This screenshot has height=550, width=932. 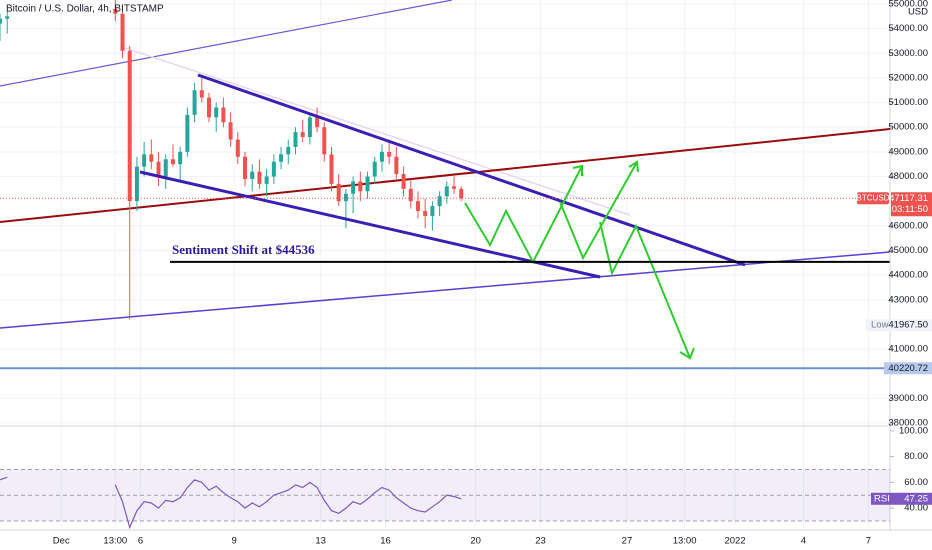 I want to click on x-tick-label: 16, so click(x=385, y=541).